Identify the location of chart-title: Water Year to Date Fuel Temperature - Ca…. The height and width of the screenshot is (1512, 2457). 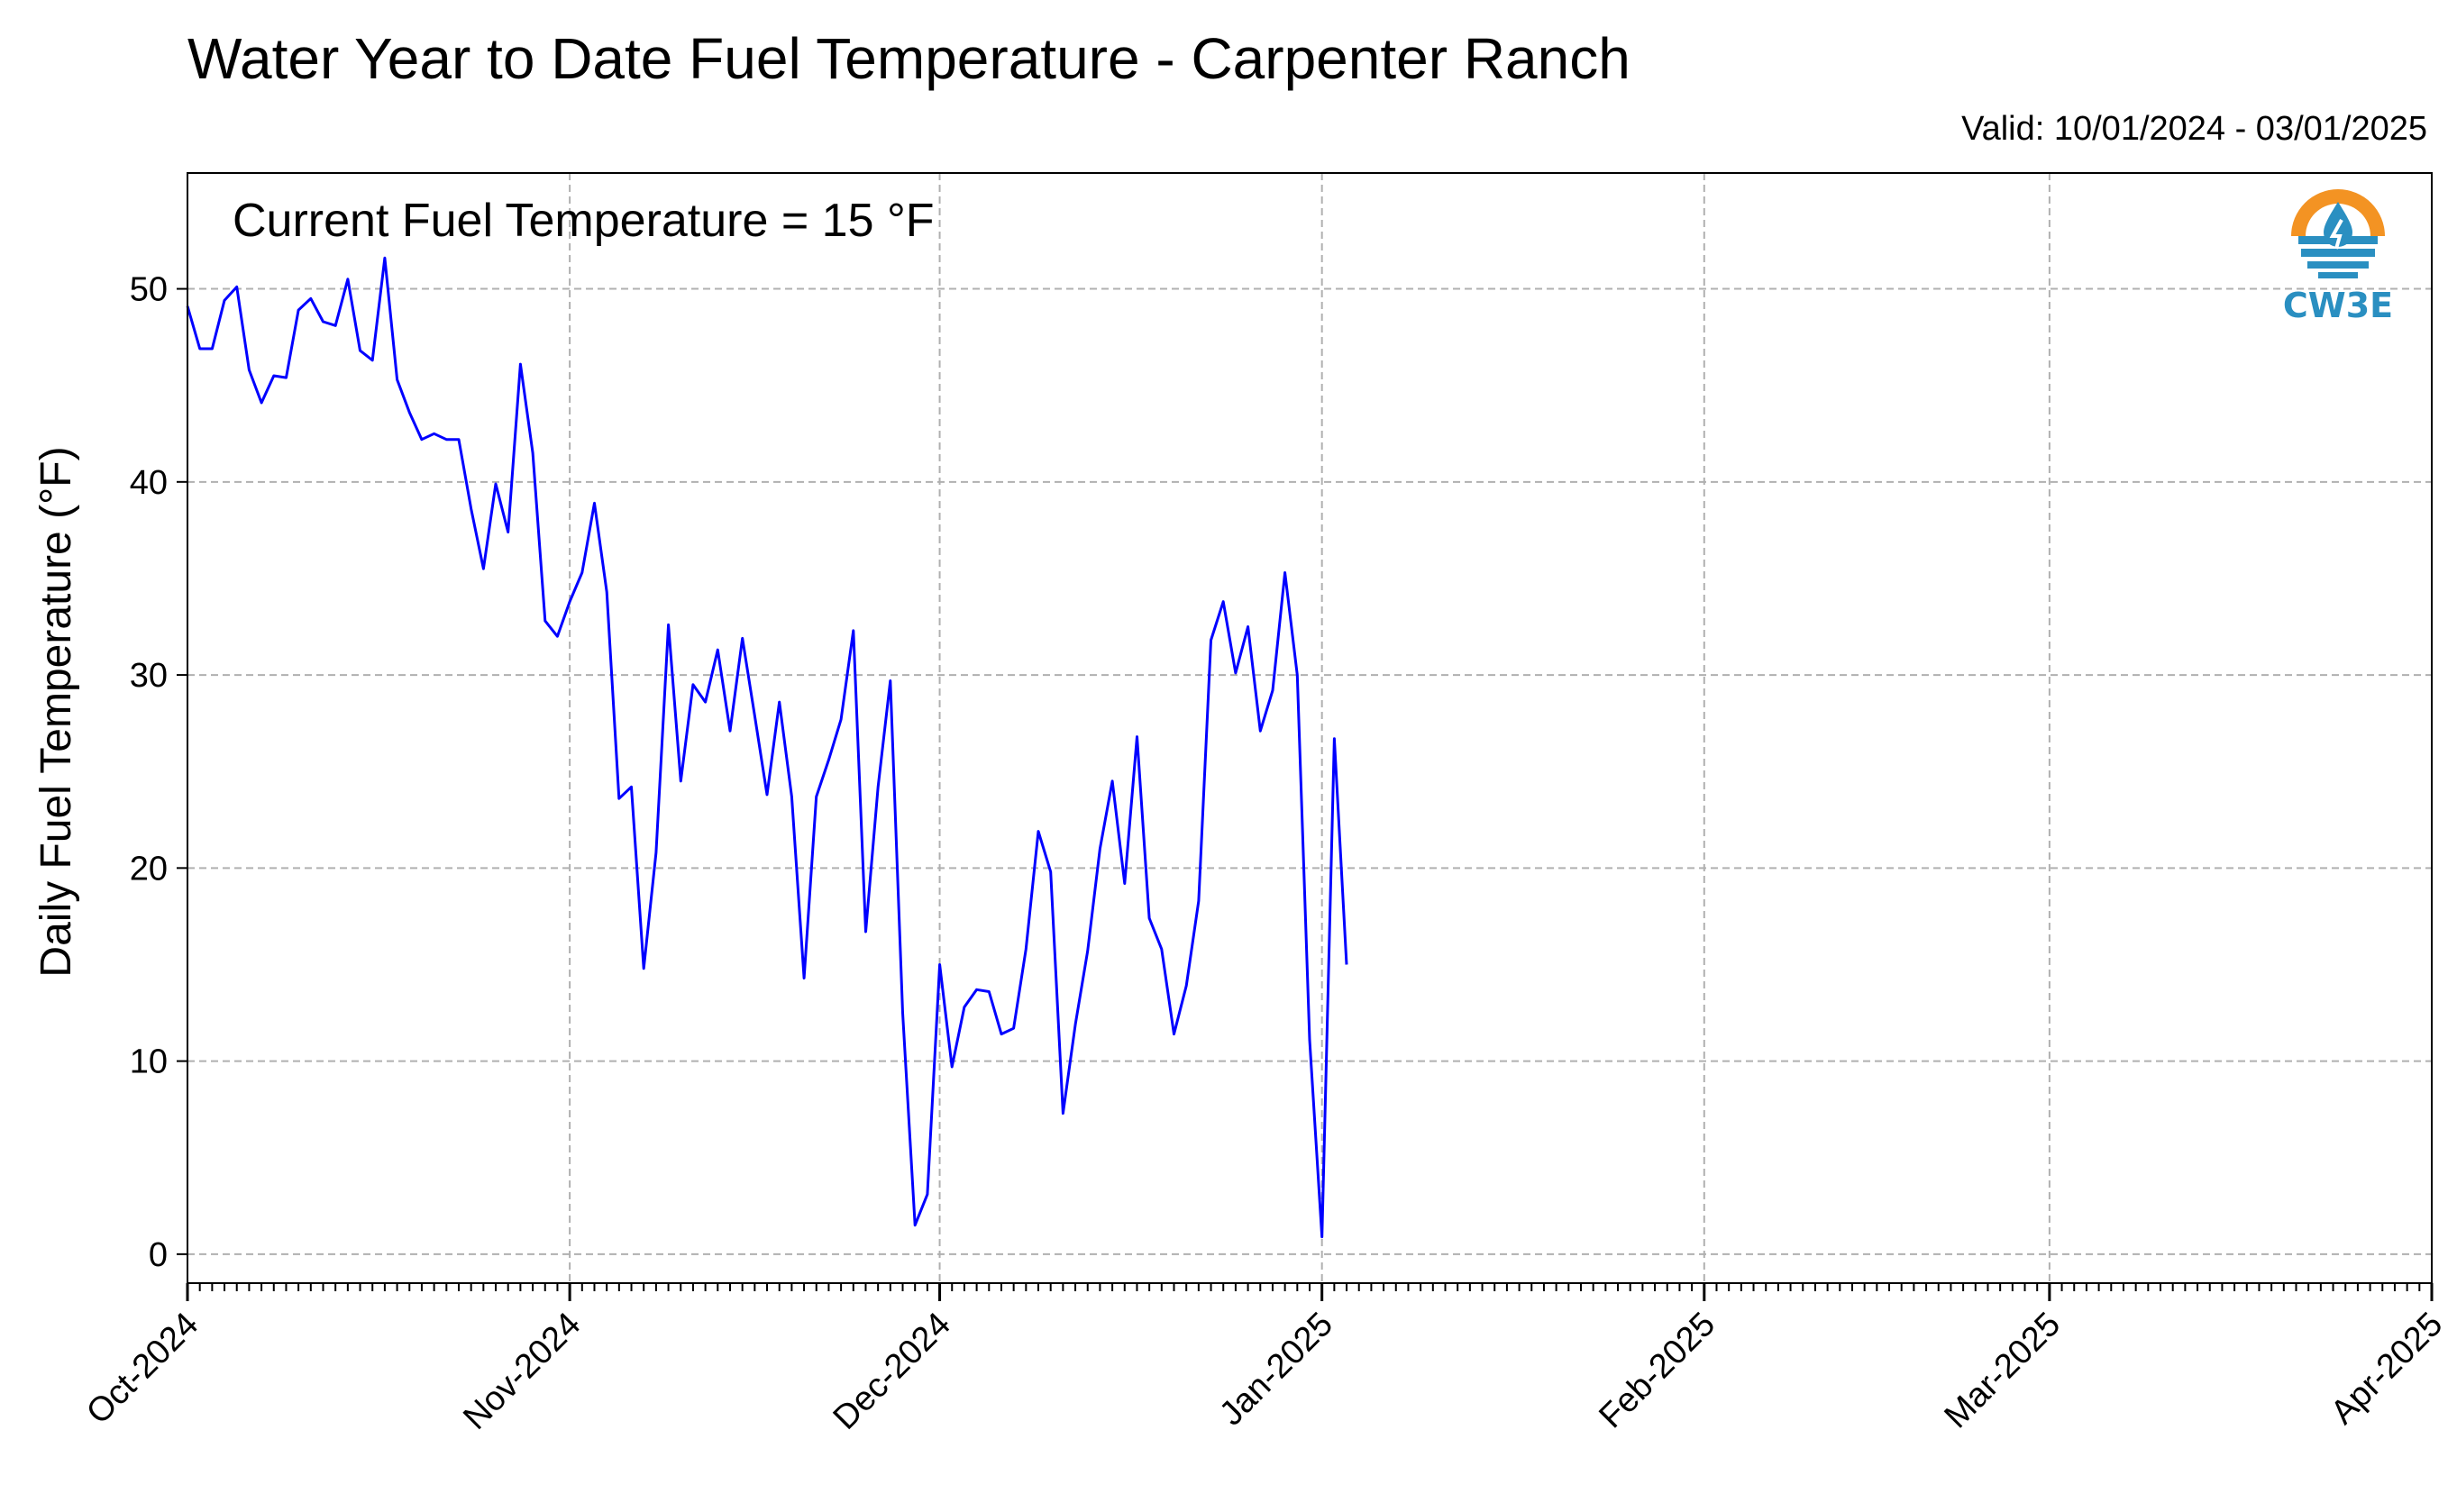
(908, 58).